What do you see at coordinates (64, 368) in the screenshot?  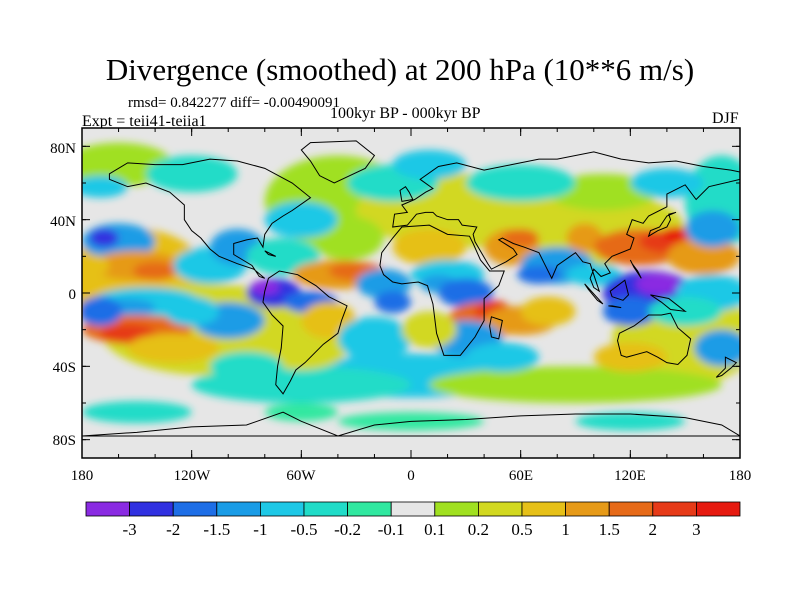 I see `lat-label-40s: 40S` at bounding box center [64, 368].